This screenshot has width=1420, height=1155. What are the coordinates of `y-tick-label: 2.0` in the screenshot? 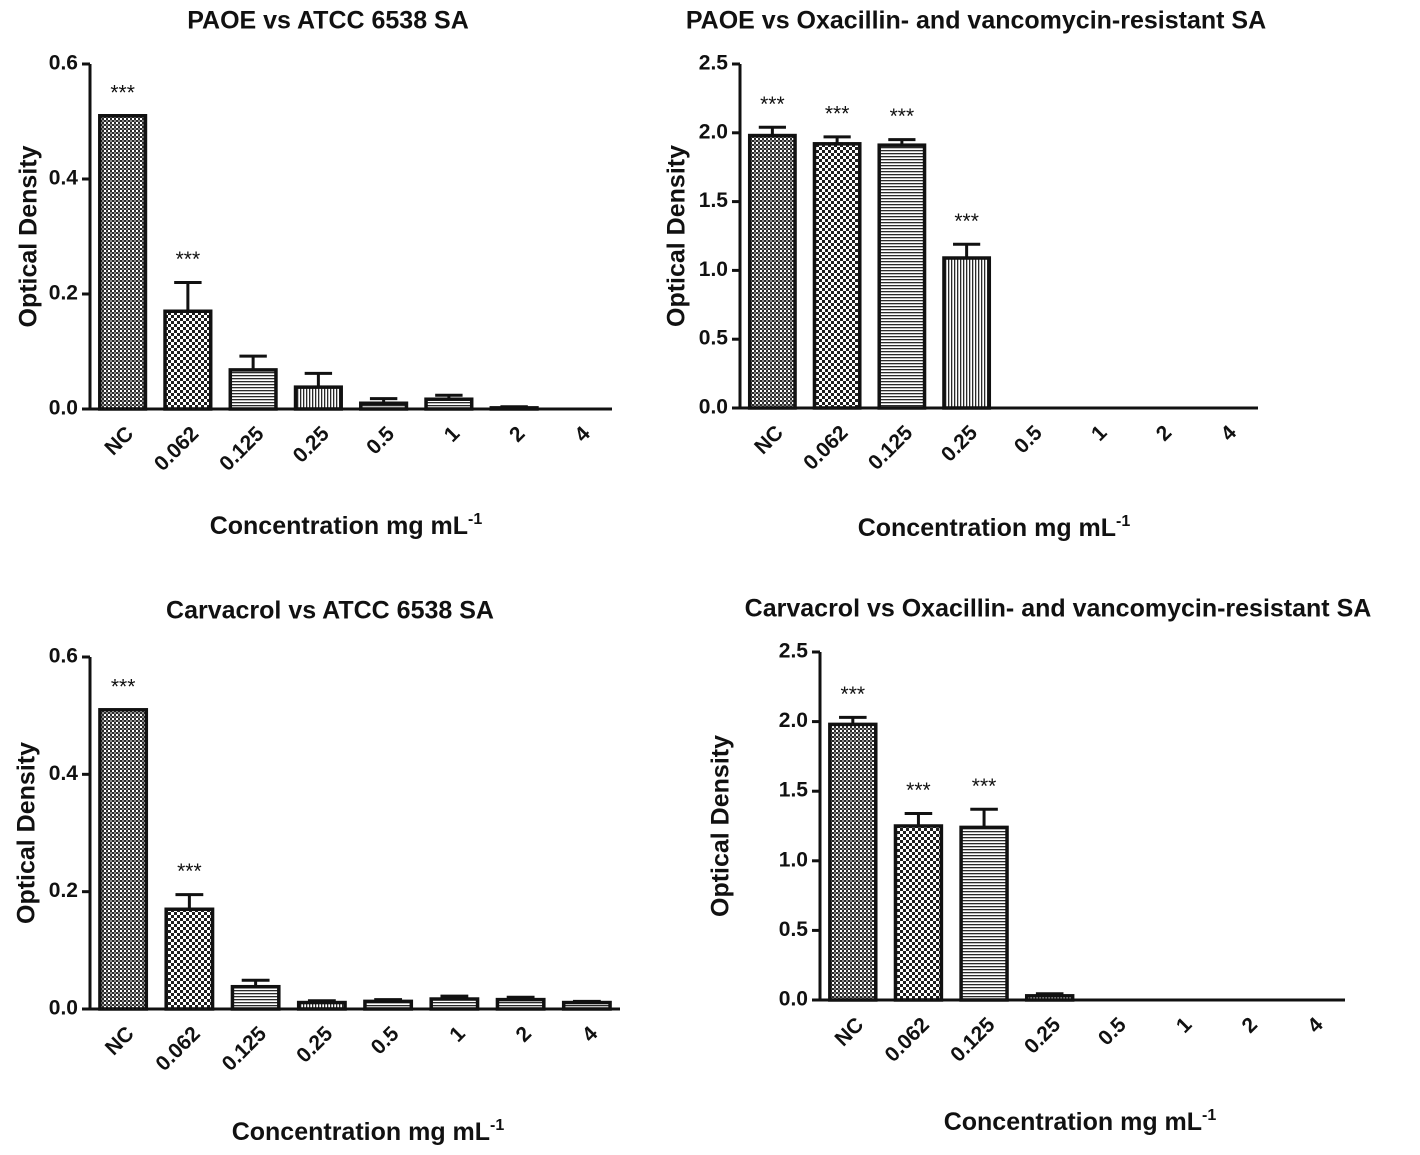 It's located at (793, 720).